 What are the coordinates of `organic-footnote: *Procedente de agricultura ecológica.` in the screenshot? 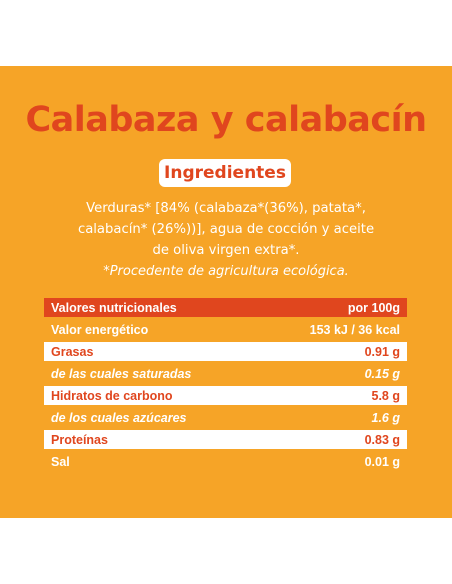 It's located at (226, 271).